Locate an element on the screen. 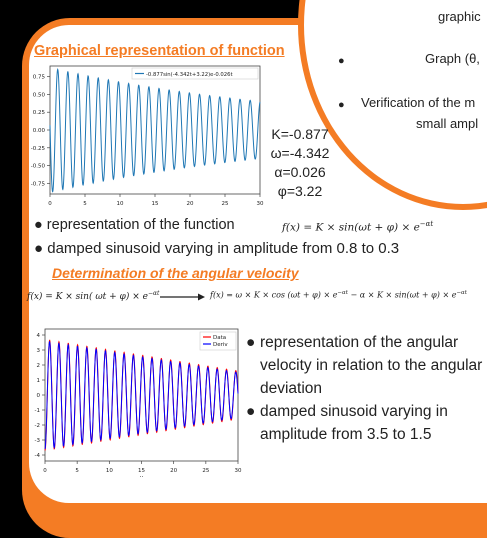 The height and width of the screenshot is (538, 487). y-tick-label: -3 is located at coordinates (38, 441).